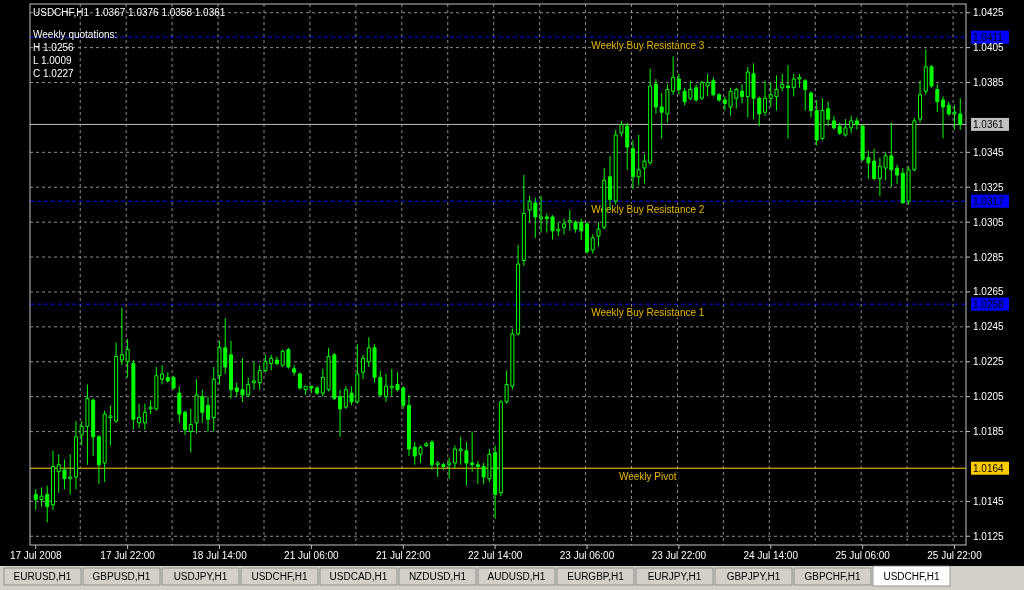 This screenshot has height=590, width=1024. I want to click on text: 1.0258, so click(989, 304).